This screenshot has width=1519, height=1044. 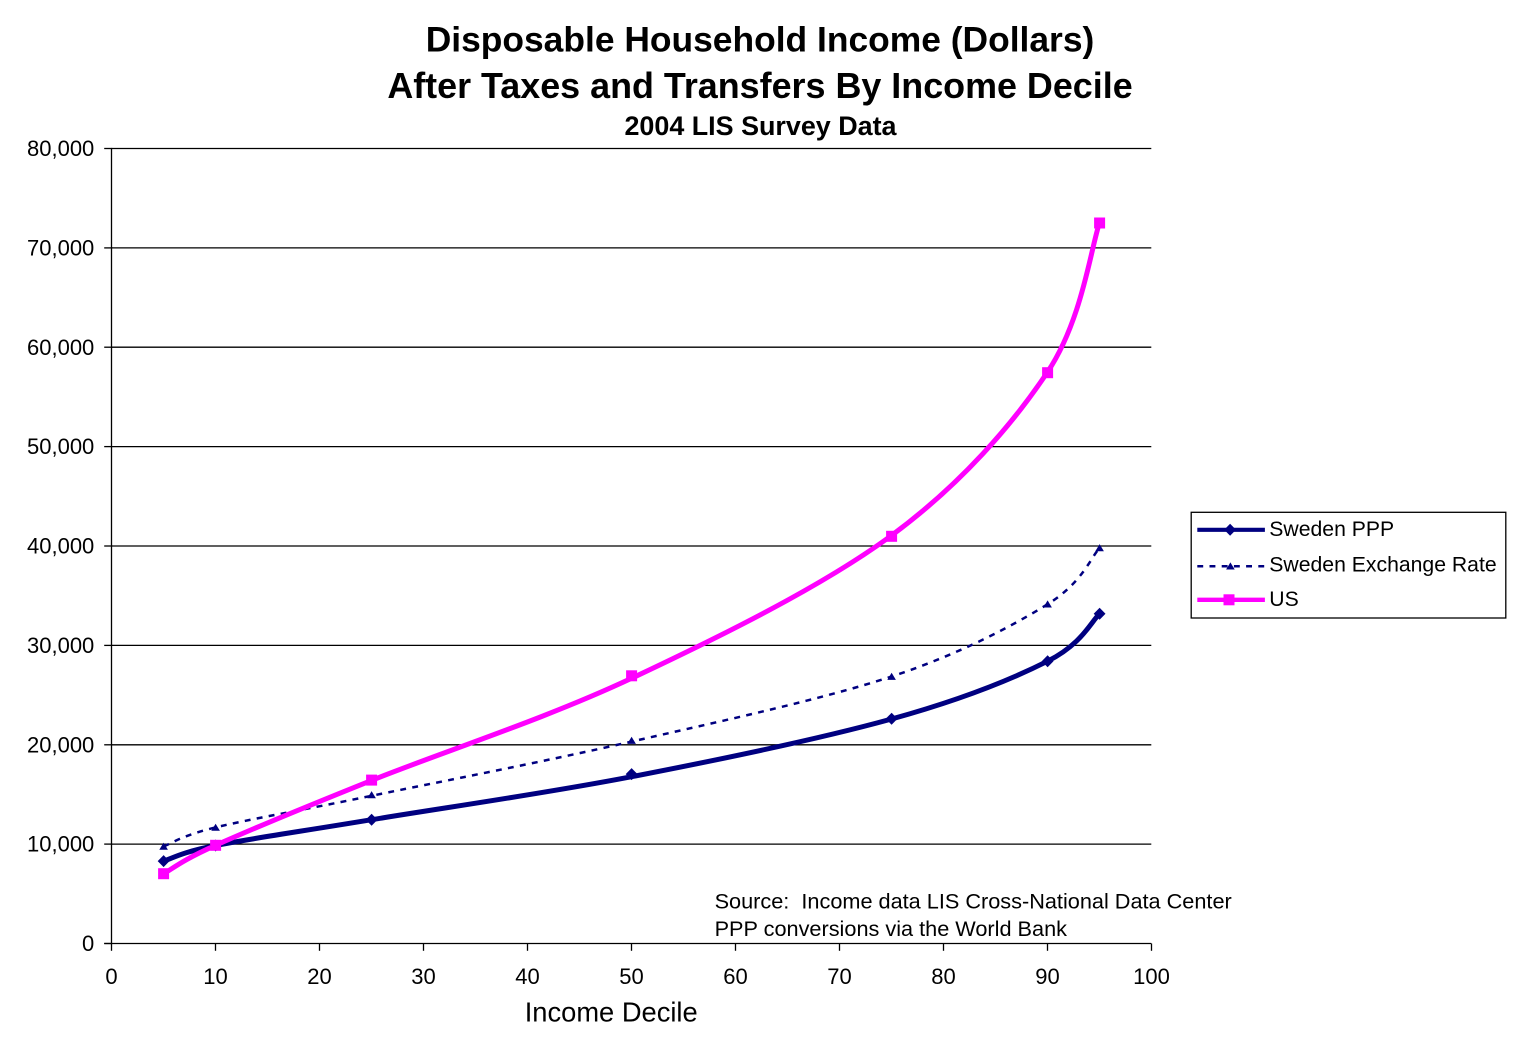 I want to click on svg-text: 70, so click(x=839, y=976).